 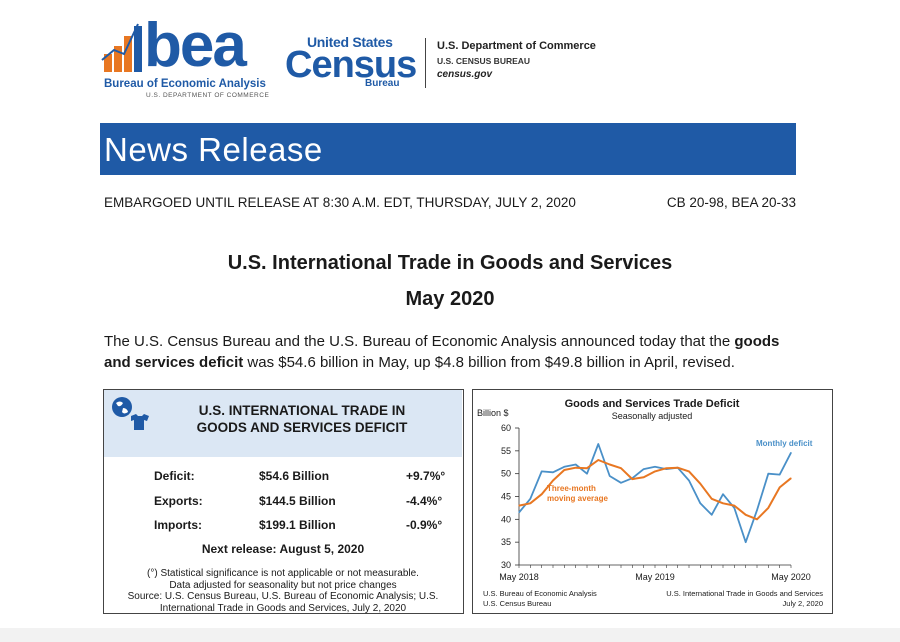 I want to click on page-period: May 2020, so click(x=450, y=299).